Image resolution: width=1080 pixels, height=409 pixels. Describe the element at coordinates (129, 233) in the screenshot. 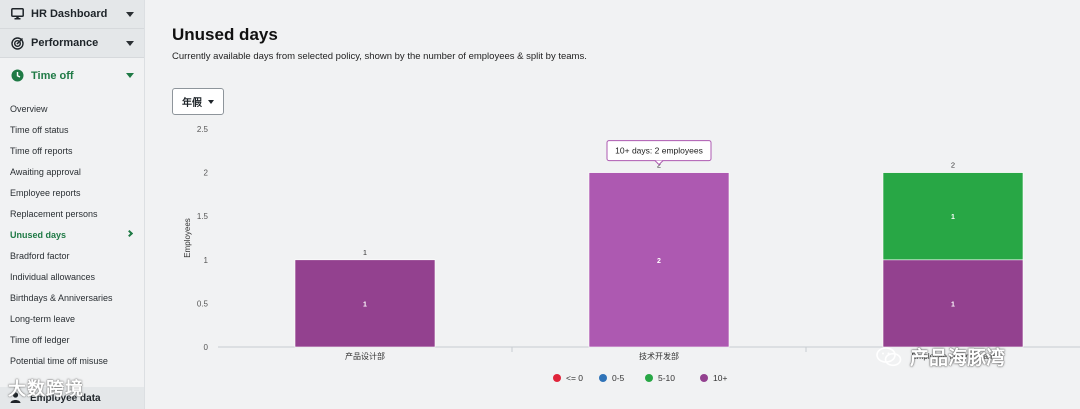

I see `chevron-right-icon` at that location.